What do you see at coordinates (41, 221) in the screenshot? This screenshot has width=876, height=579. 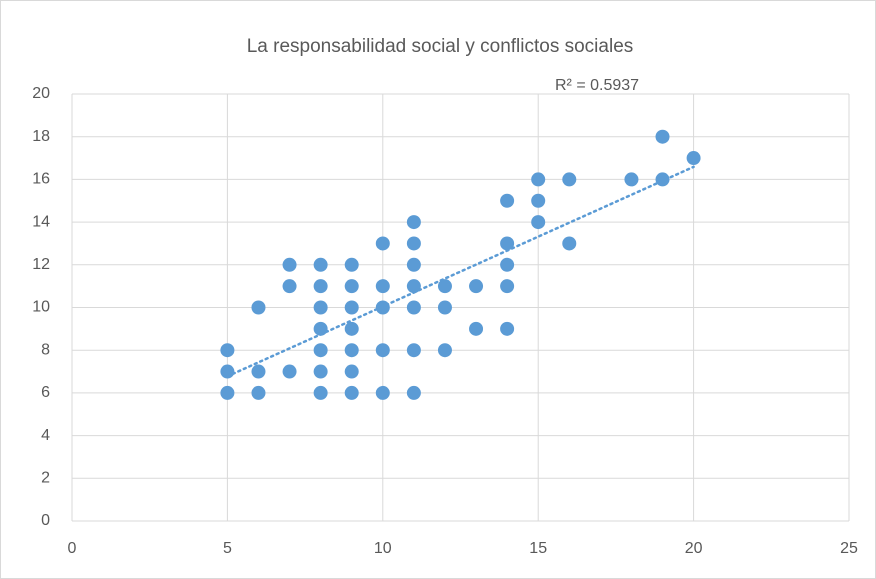 I see `y-tick-label: 14` at bounding box center [41, 221].